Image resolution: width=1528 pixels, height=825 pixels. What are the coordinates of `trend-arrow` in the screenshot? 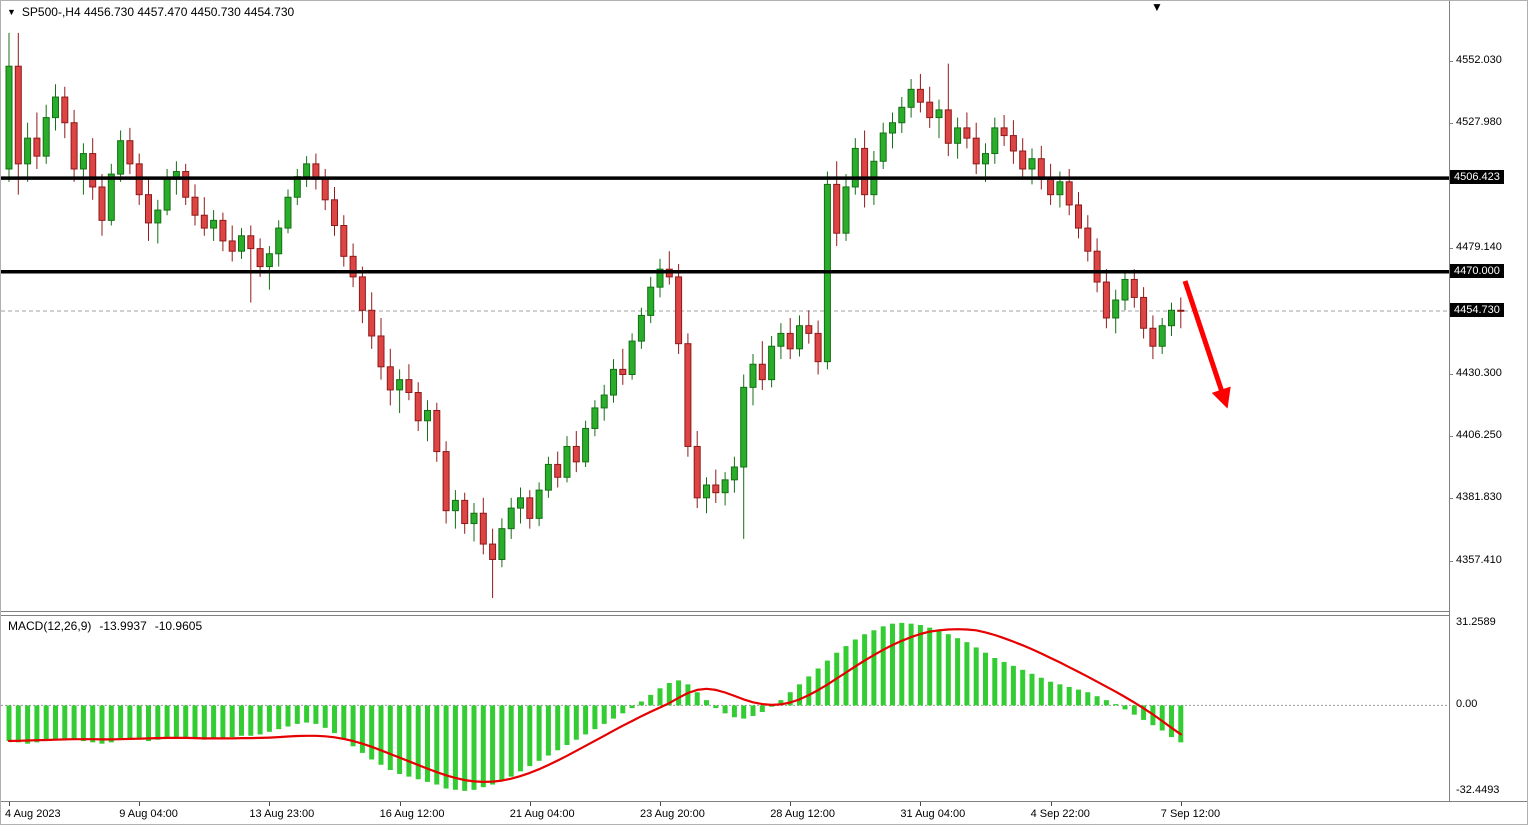 It's located at (1206, 344).